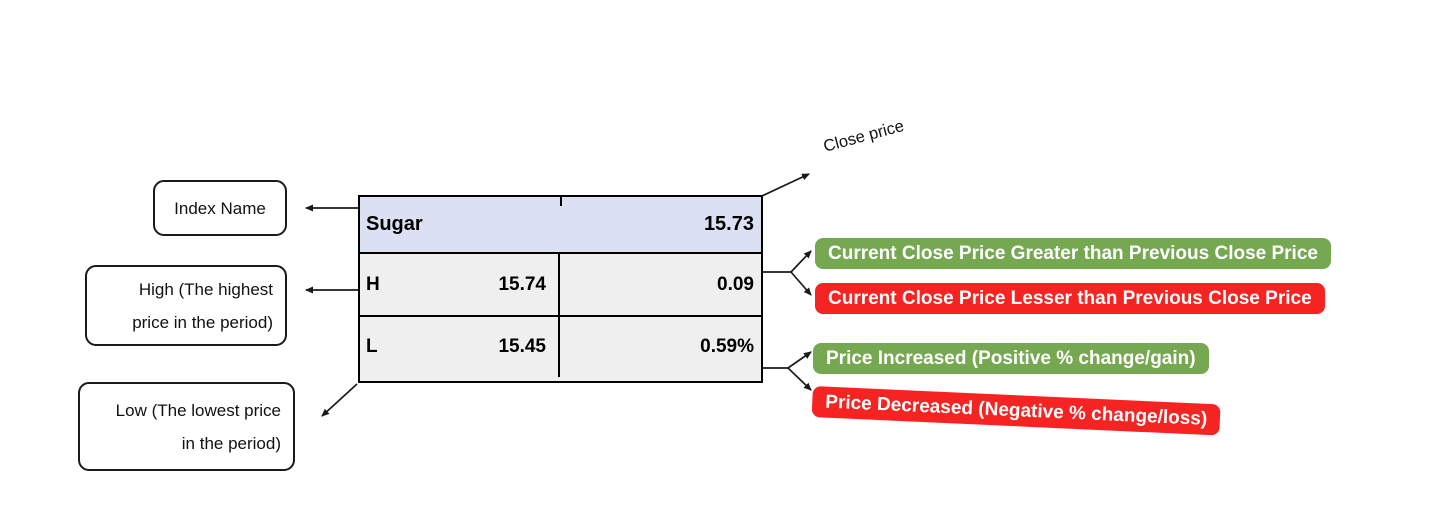  I want to click on callout-index-name: Index Name, so click(220, 208).